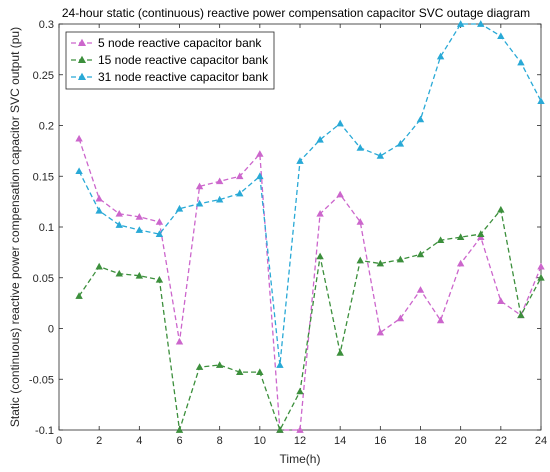 The image size is (550, 472). Describe the element at coordinates (501, 441) in the screenshot. I see `x-tick-label: 22` at that location.